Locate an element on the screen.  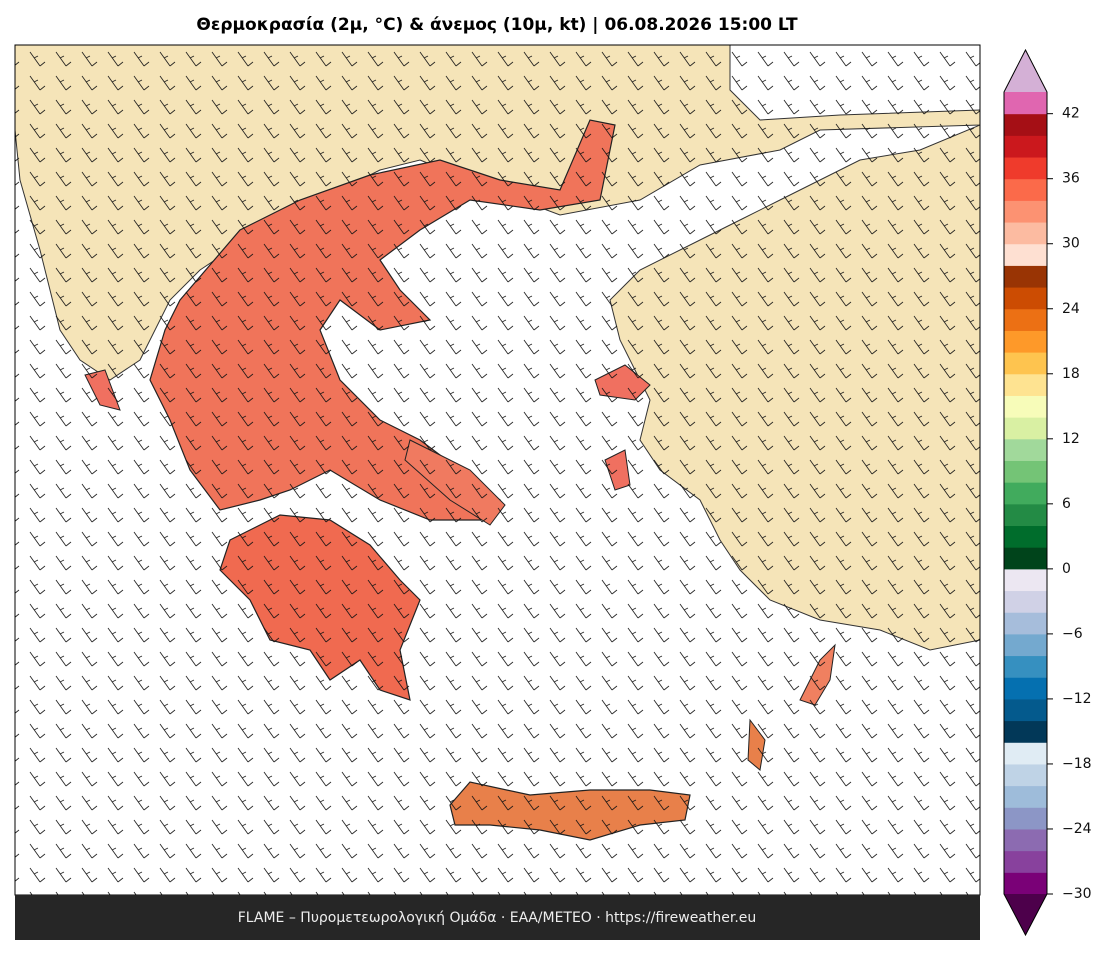
colorbar-tick-label: 42 is located at coordinates (1071, 114).